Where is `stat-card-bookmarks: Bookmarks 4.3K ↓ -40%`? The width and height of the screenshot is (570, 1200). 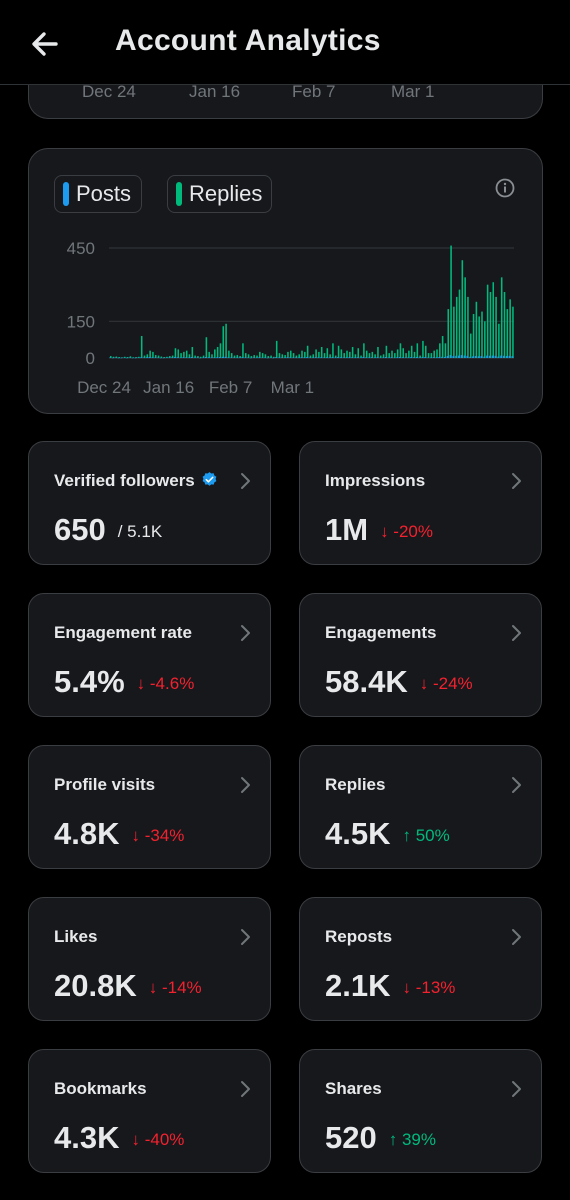
stat-card-bookmarks: Bookmarks 4.3K ↓ -40% is located at coordinates (149, 1111).